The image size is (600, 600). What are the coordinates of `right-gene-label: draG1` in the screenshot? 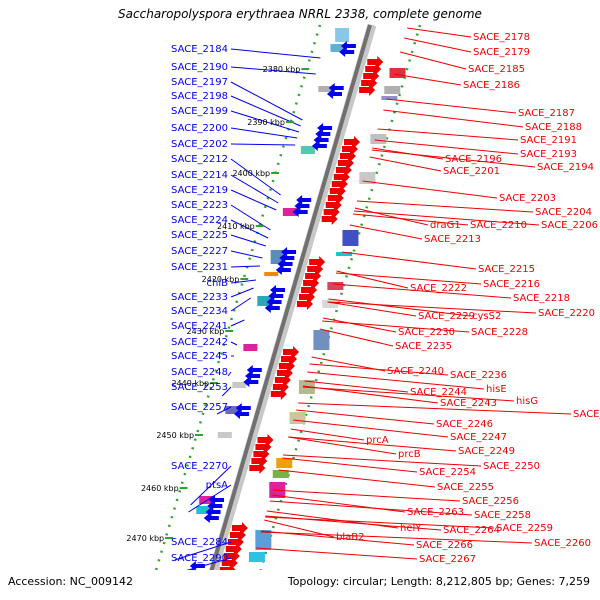 It's located at (445, 225).